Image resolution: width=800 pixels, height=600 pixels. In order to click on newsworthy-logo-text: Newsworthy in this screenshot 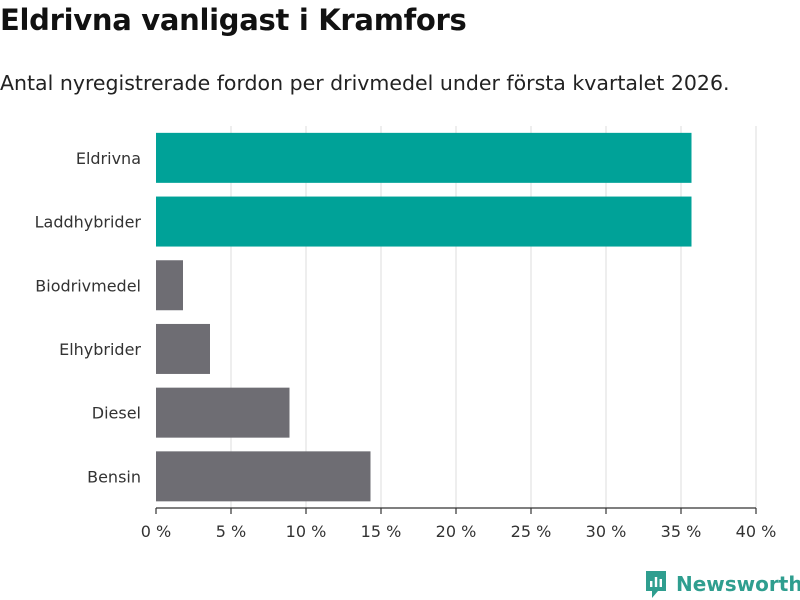, I will do `click(738, 584)`.